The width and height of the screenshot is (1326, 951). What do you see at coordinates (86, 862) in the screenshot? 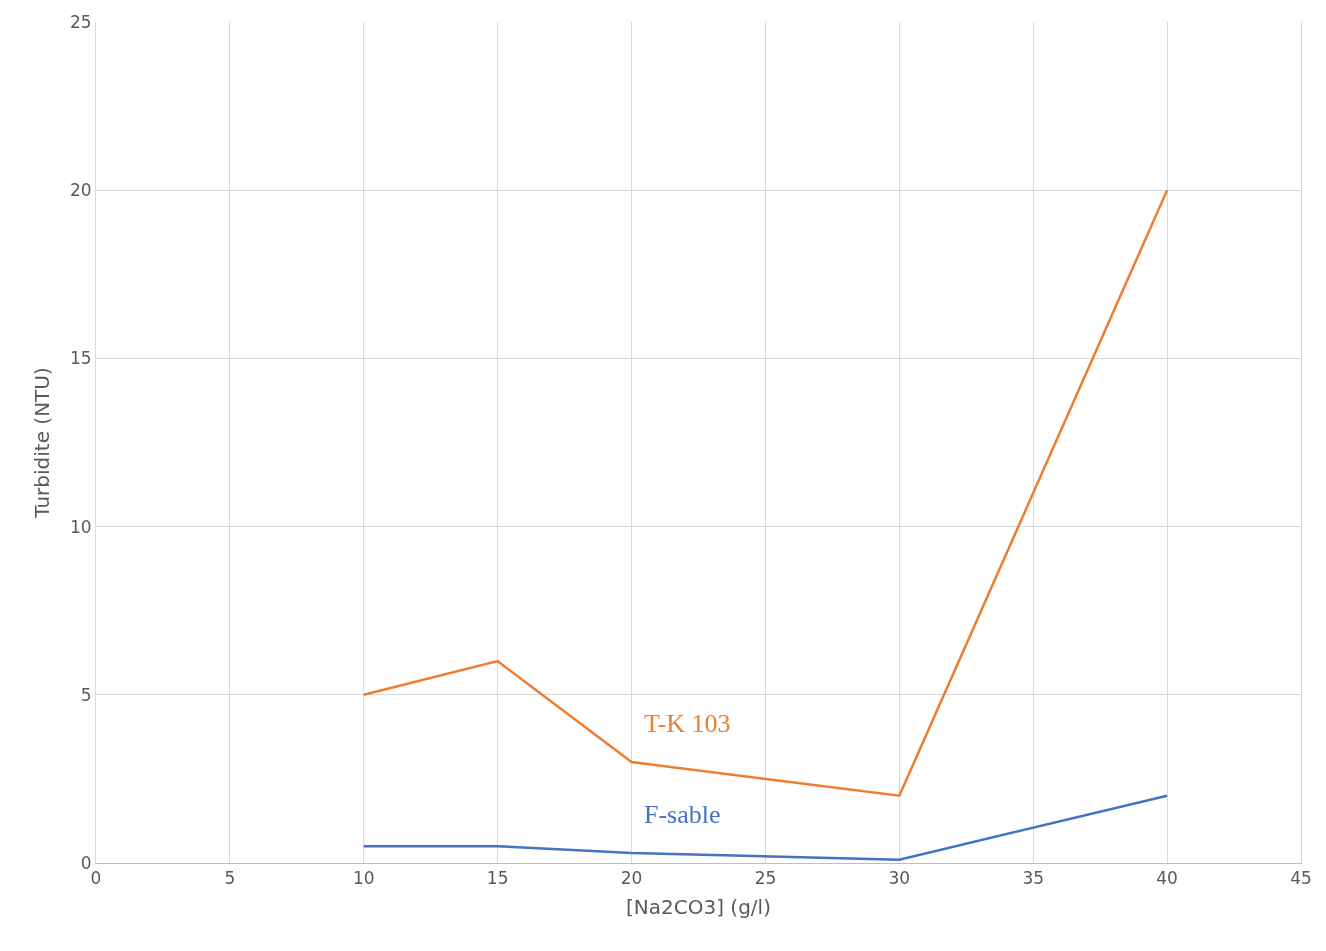
I see `y-tick-label: 0` at bounding box center [86, 862].